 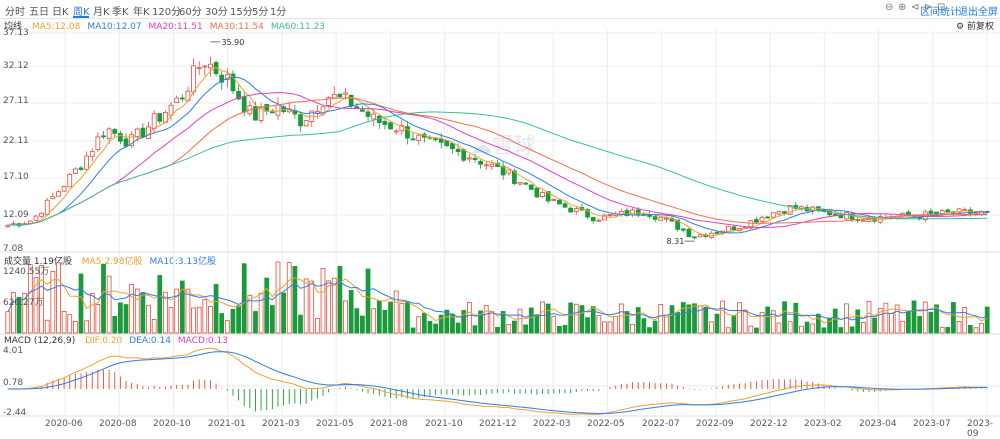 What do you see at coordinates (889, 7) in the screenshot?
I see `zoom-out-icon: ⊖` at bounding box center [889, 7].